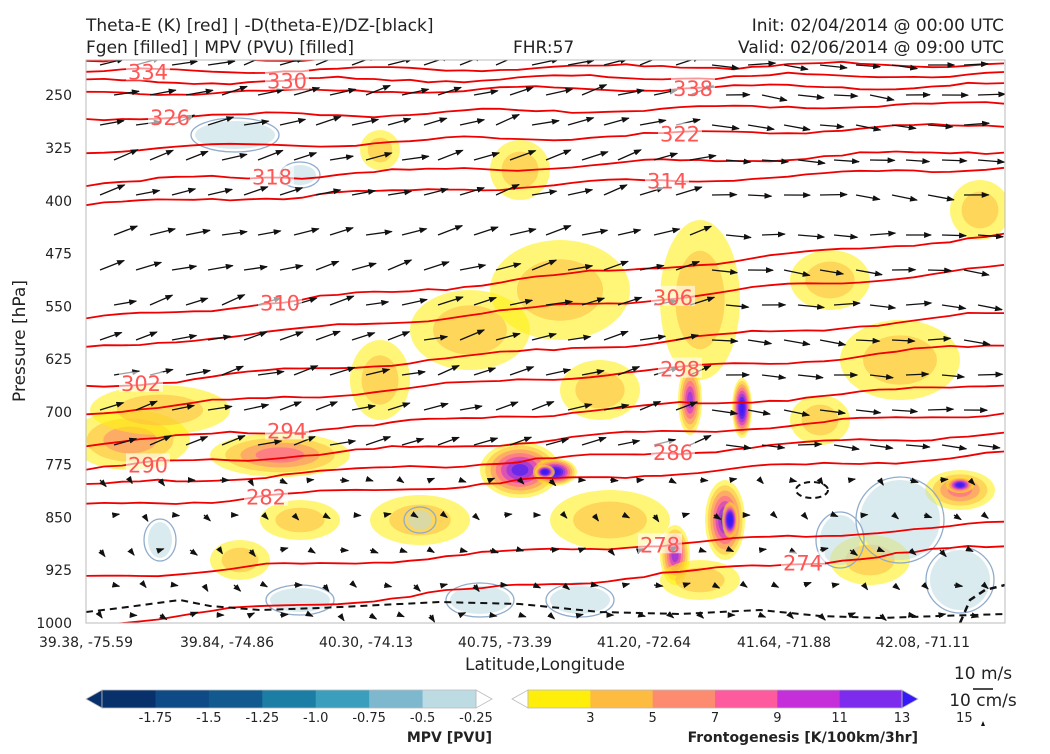 Image resolution: width=1050 pixels, height=754 pixels. I want to click on y-tick-label: 250, so click(58, 96).